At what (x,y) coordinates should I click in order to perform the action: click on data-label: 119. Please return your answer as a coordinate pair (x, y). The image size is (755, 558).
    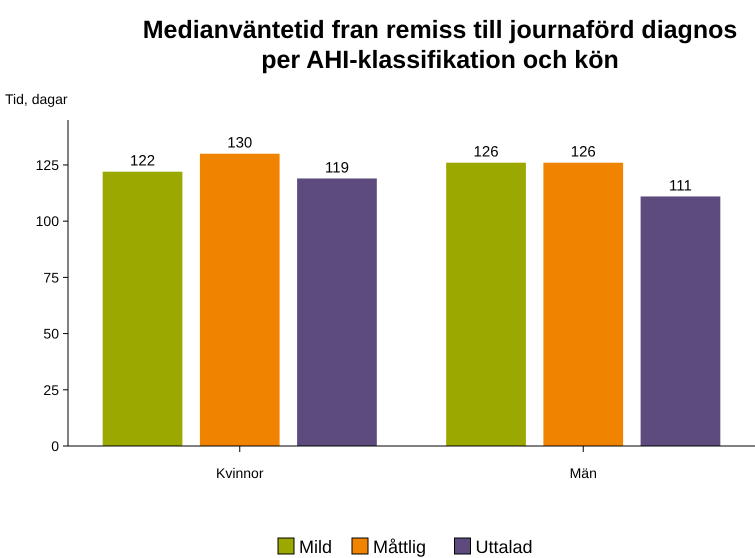
    Looking at the image, I should click on (337, 167).